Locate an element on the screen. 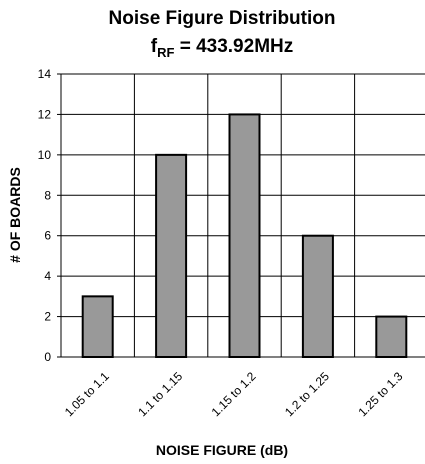  x-tick-label: 1.2 to 1.25 is located at coordinates (307, 394).